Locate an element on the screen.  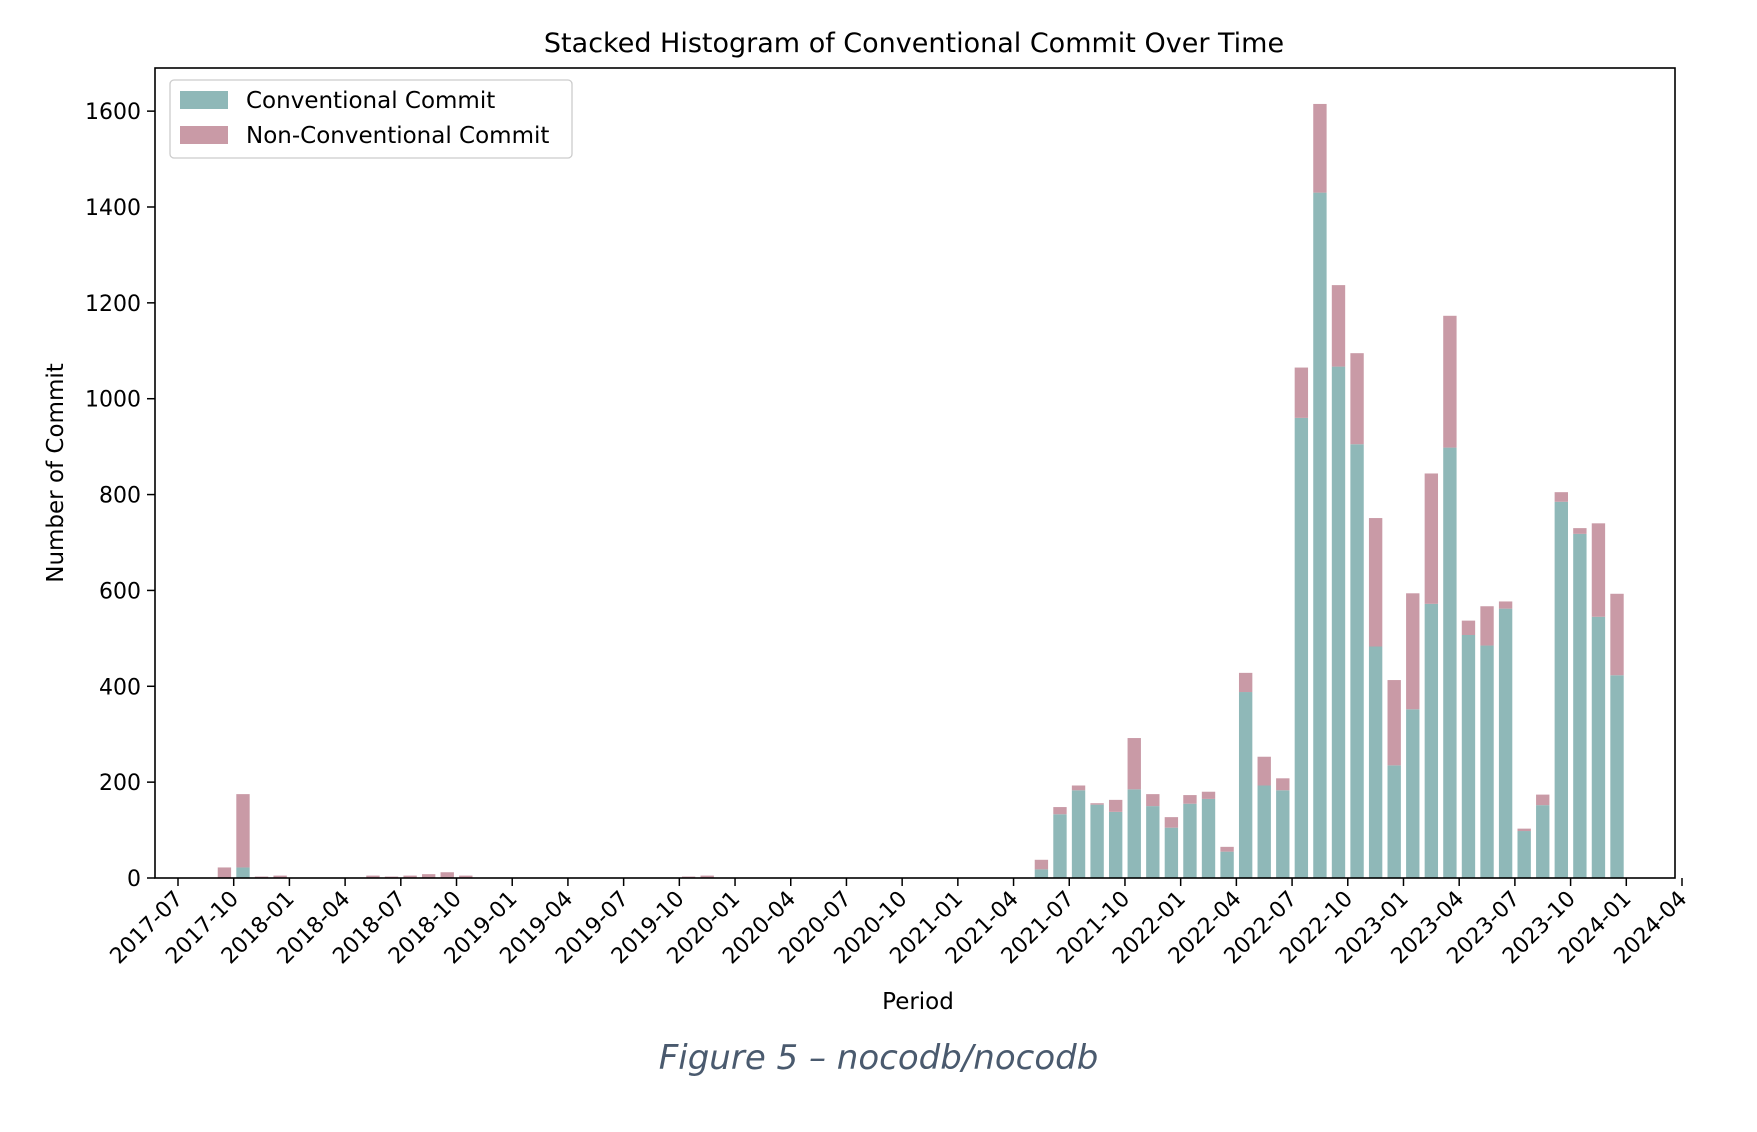
legend-label-conventional: Conventional Commit is located at coordinates (370, 101).